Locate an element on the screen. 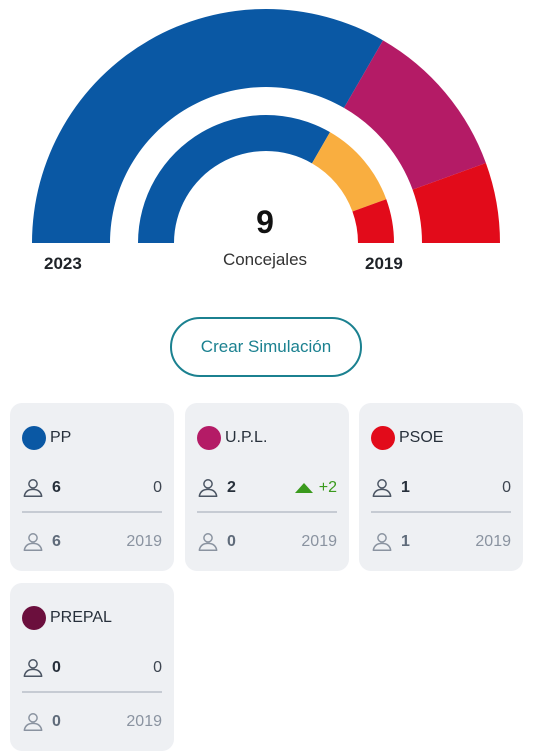 The width and height of the screenshot is (533, 751). seat-count: 2 is located at coordinates (231, 487).